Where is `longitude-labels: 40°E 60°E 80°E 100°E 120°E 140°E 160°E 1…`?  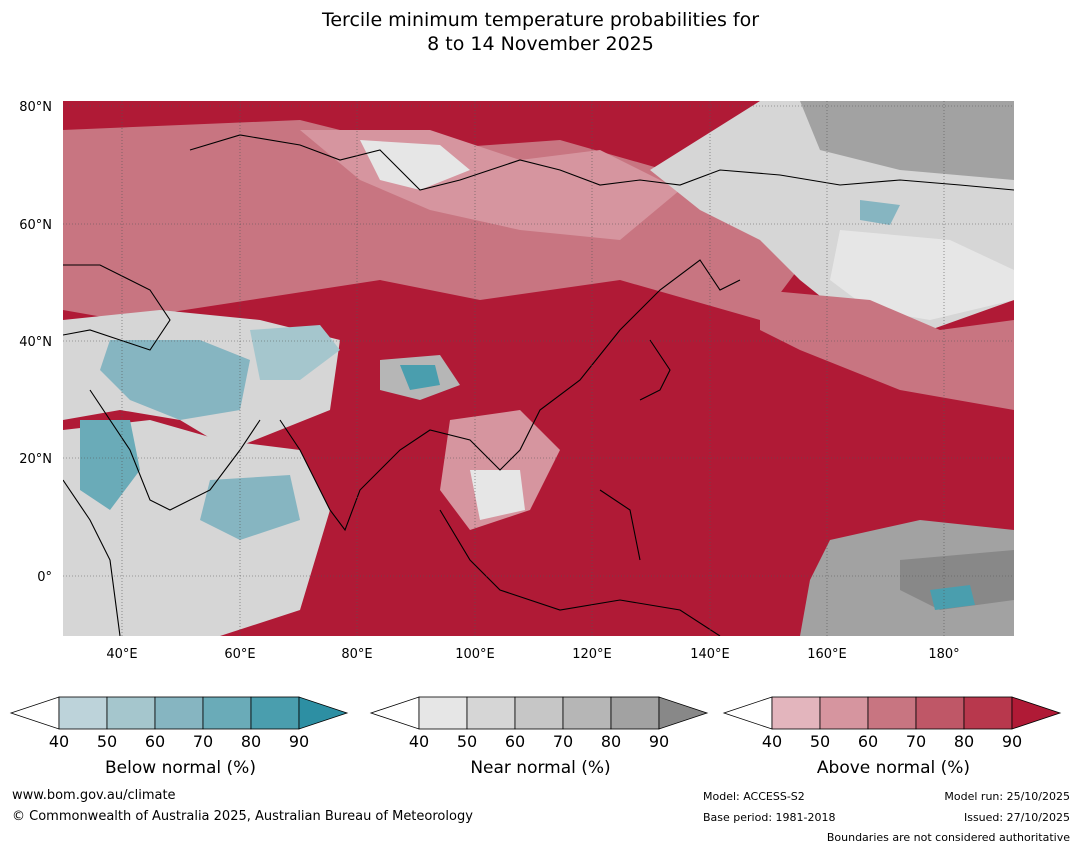 longitude-labels: 40°E 60°E 80°E 100°E 120°E 140°E 160°E 1… is located at coordinates (532, 654).